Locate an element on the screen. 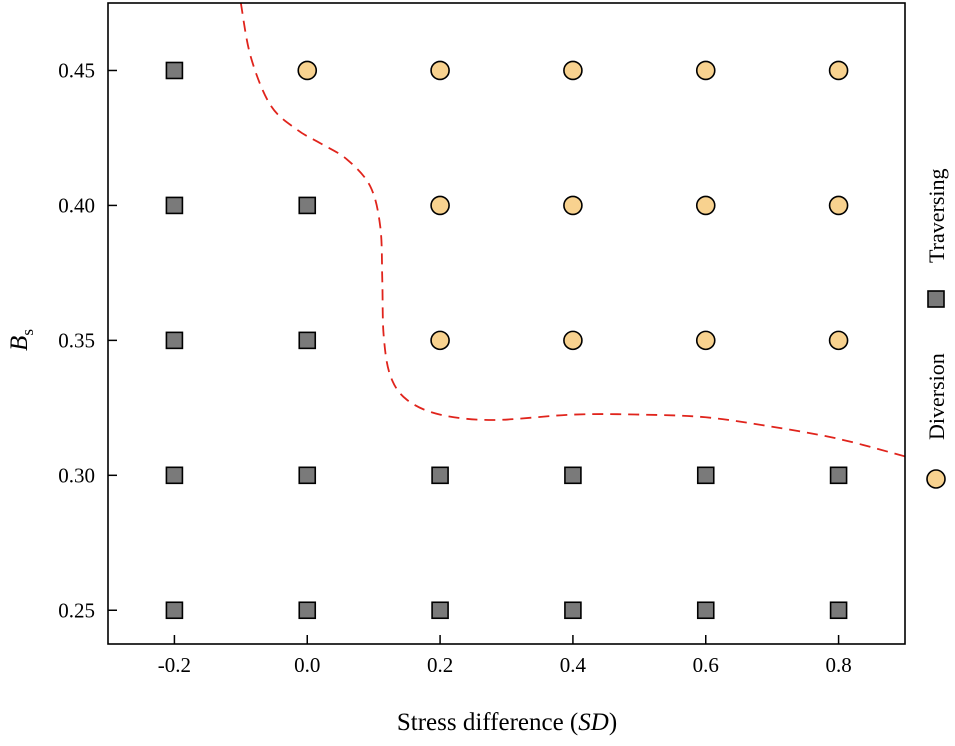  y-axis-title-subscript: s is located at coordinates (27, 332).